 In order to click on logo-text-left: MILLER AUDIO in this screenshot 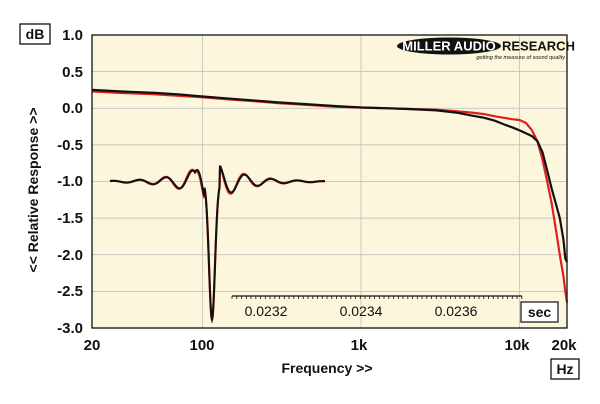, I will do `click(448, 46)`.